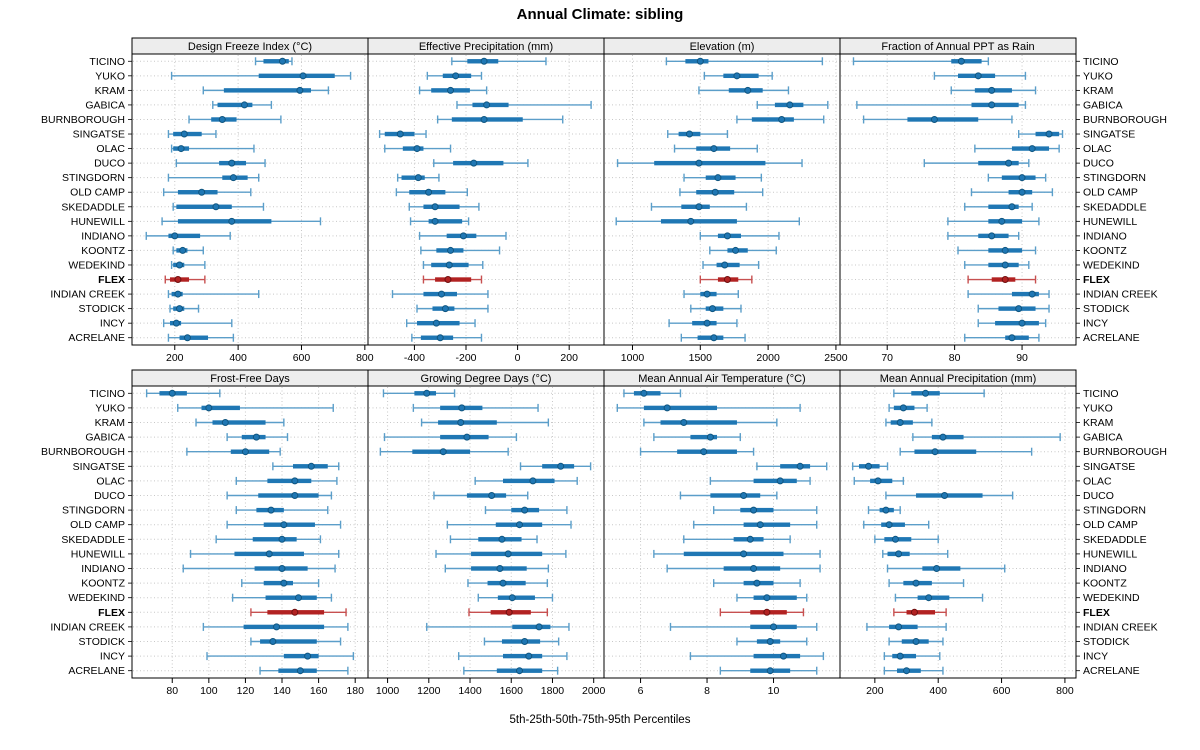 The width and height of the screenshot is (1200, 750). What do you see at coordinates (102, 309) in the screenshot?
I see `station-label-stodick: STODICK` at bounding box center [102, 309].